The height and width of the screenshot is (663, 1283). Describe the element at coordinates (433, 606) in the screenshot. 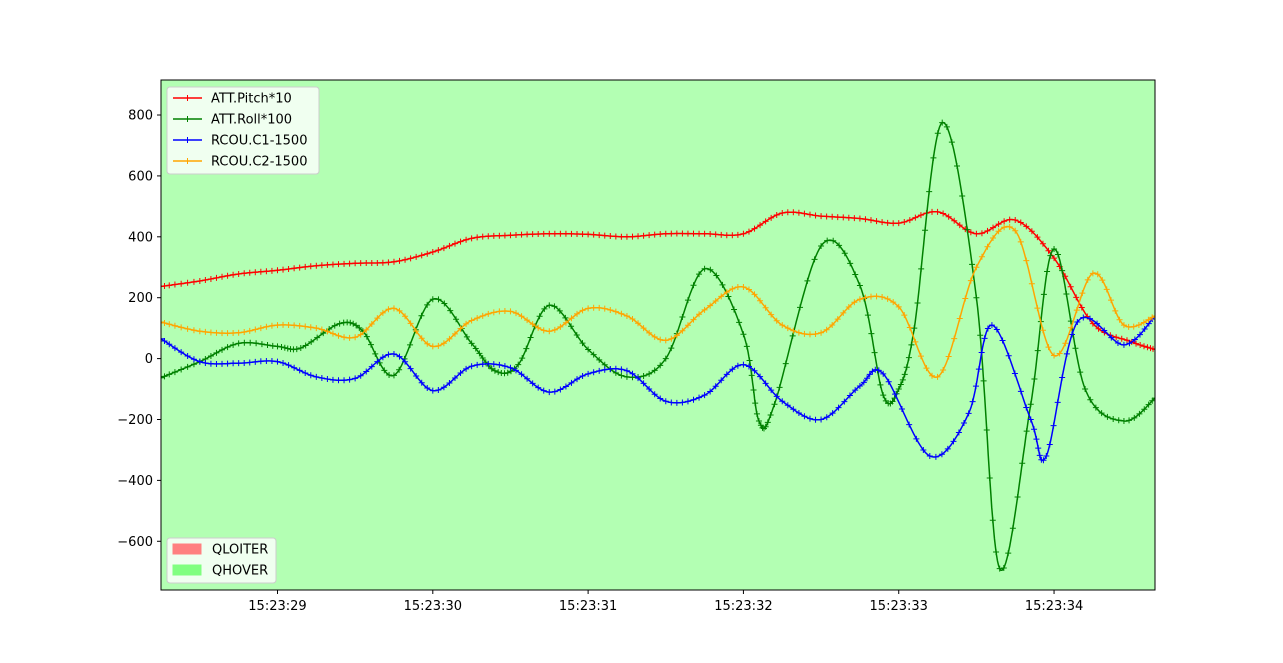

I see `x-tick-label: 15:23:30` at that location.